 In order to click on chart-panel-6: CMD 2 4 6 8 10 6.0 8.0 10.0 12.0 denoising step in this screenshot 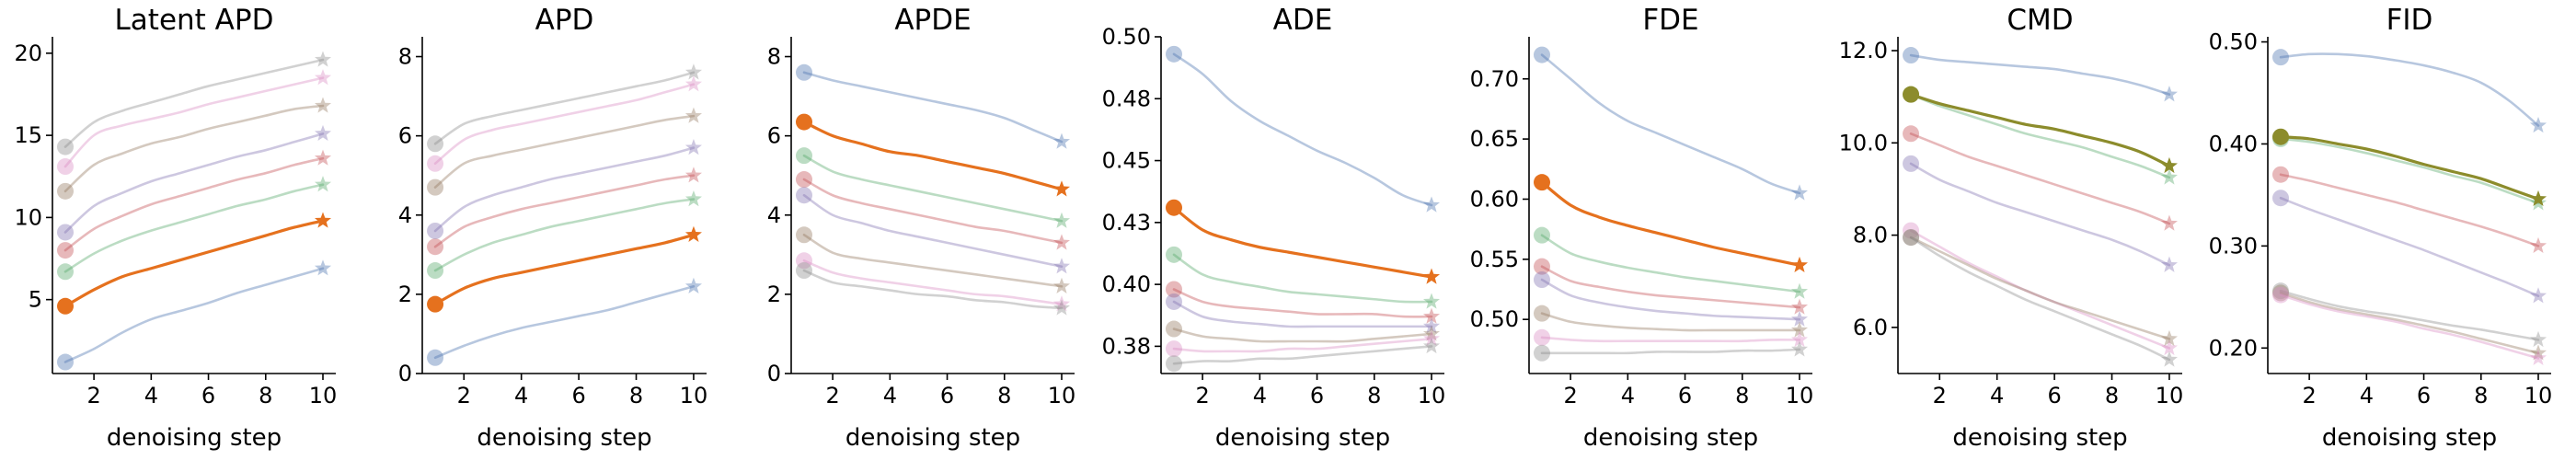, I will do `click(2011, 228)`.